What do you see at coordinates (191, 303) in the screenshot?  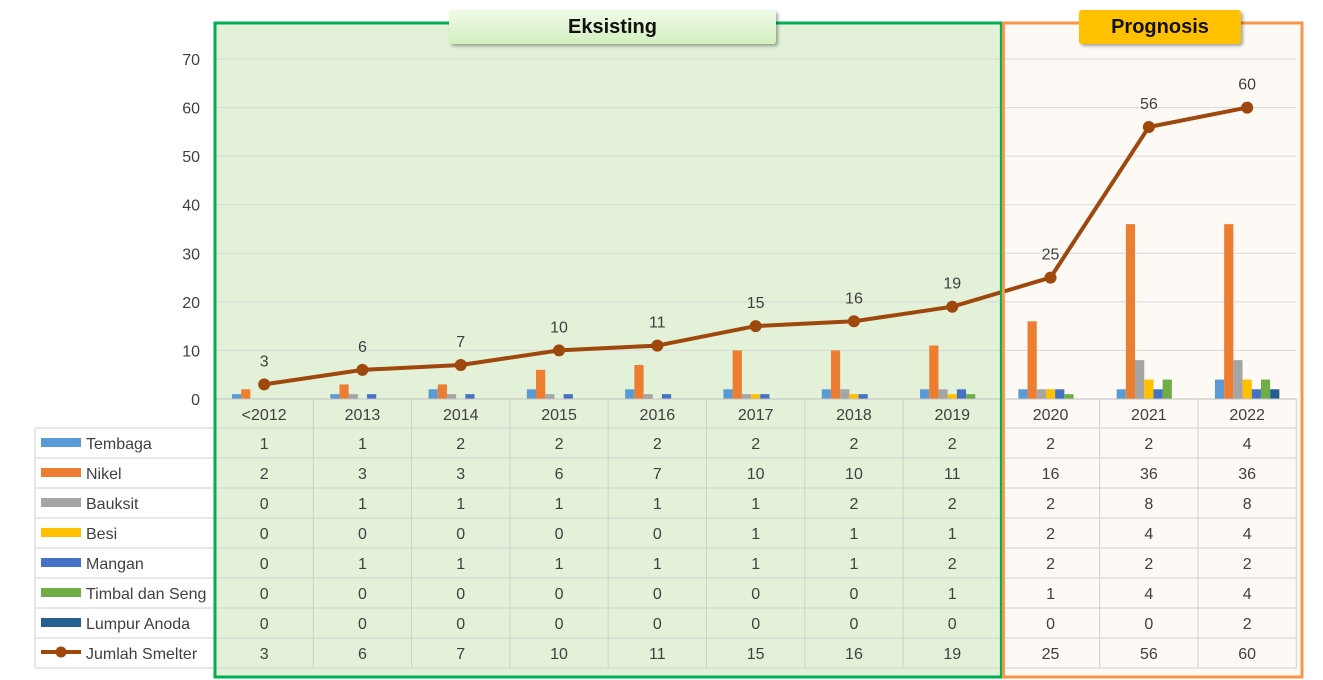 I see `y-tick-label: 20` at bounding box center [191, 303].